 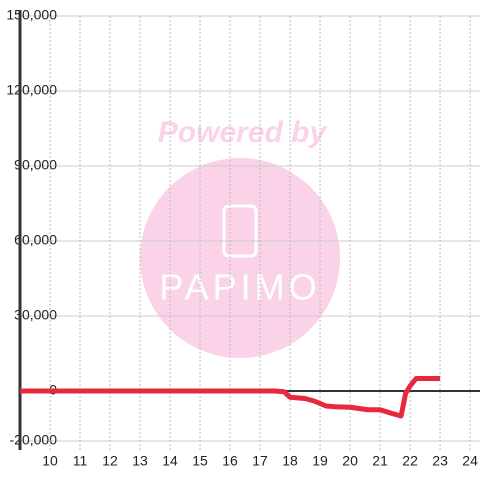 What do you see at coordinates (35, 240) in the screenshot?
I see `y-tick-label: 60,000` at bounding box center [35, 240].